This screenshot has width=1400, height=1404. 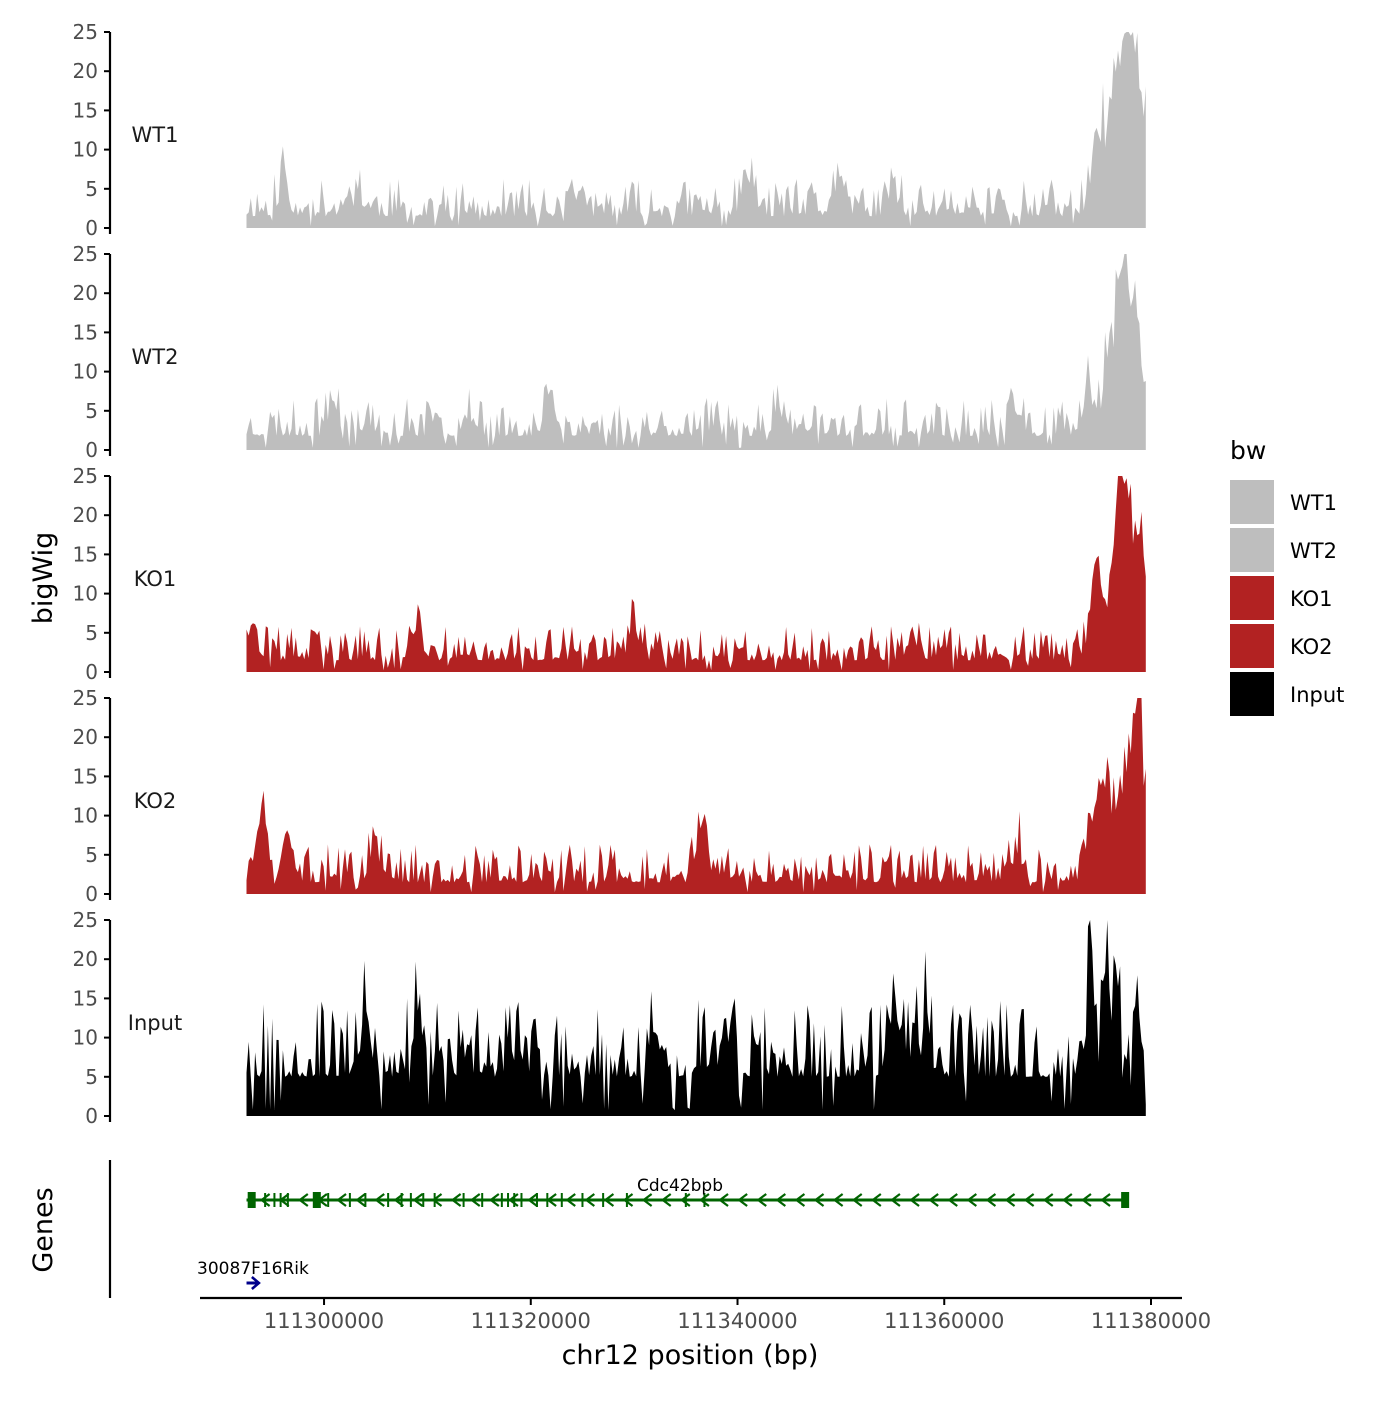 What do you see at coordinates (155, 801) in the screenshot?
I see `track-label: KO2` at bounding box center [155, 801].